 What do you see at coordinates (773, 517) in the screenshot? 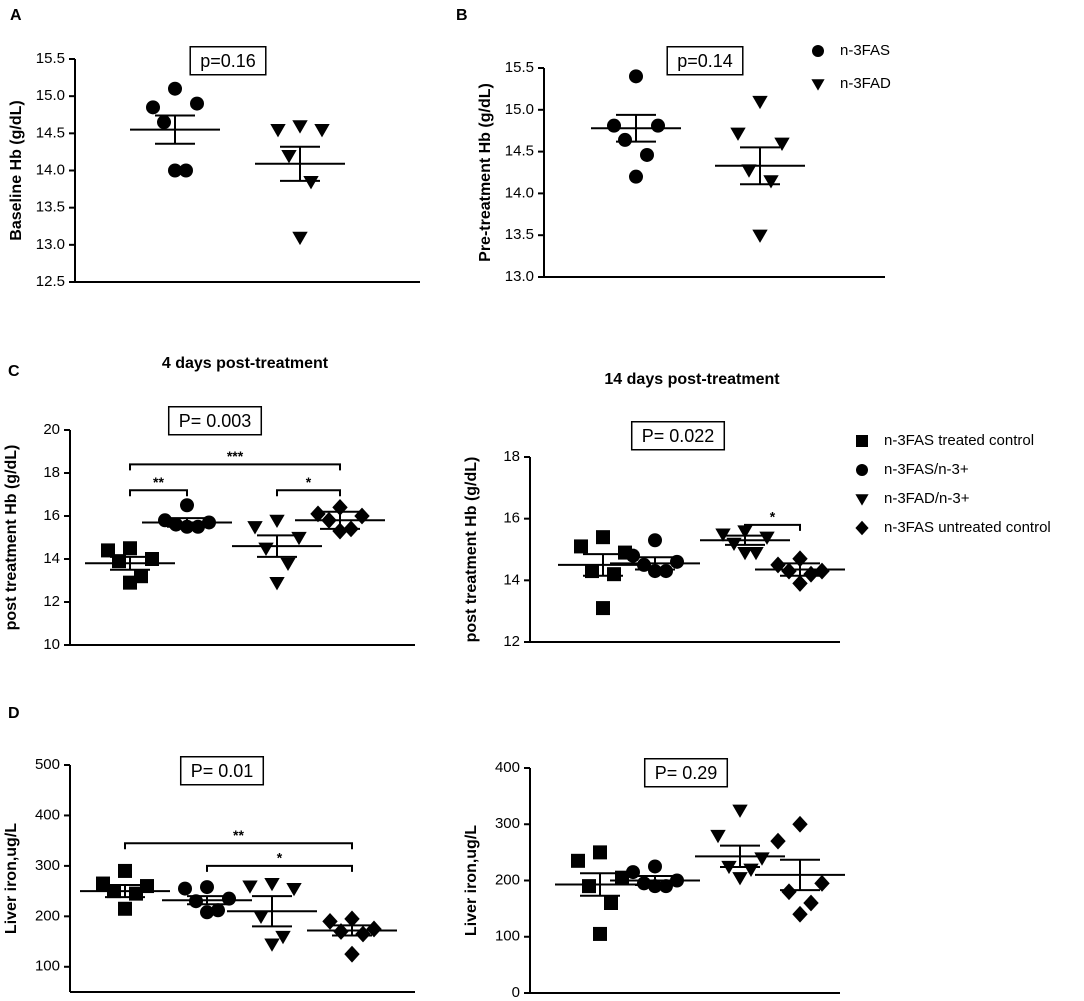
I see `significance-label: *` at bounding box center [773, 517].